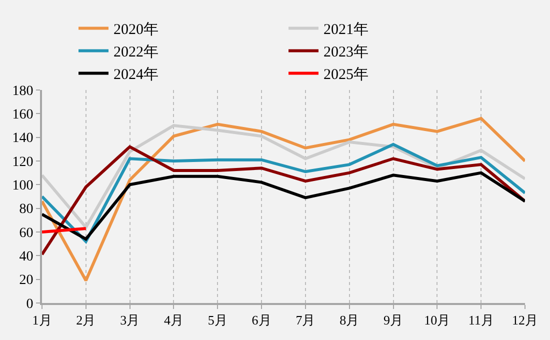 The width and height of the screenshot is (550, 340). Describe the element at coordinates (481, 320) in the screenshot. I see `x-tick-label: 11月` at that location.